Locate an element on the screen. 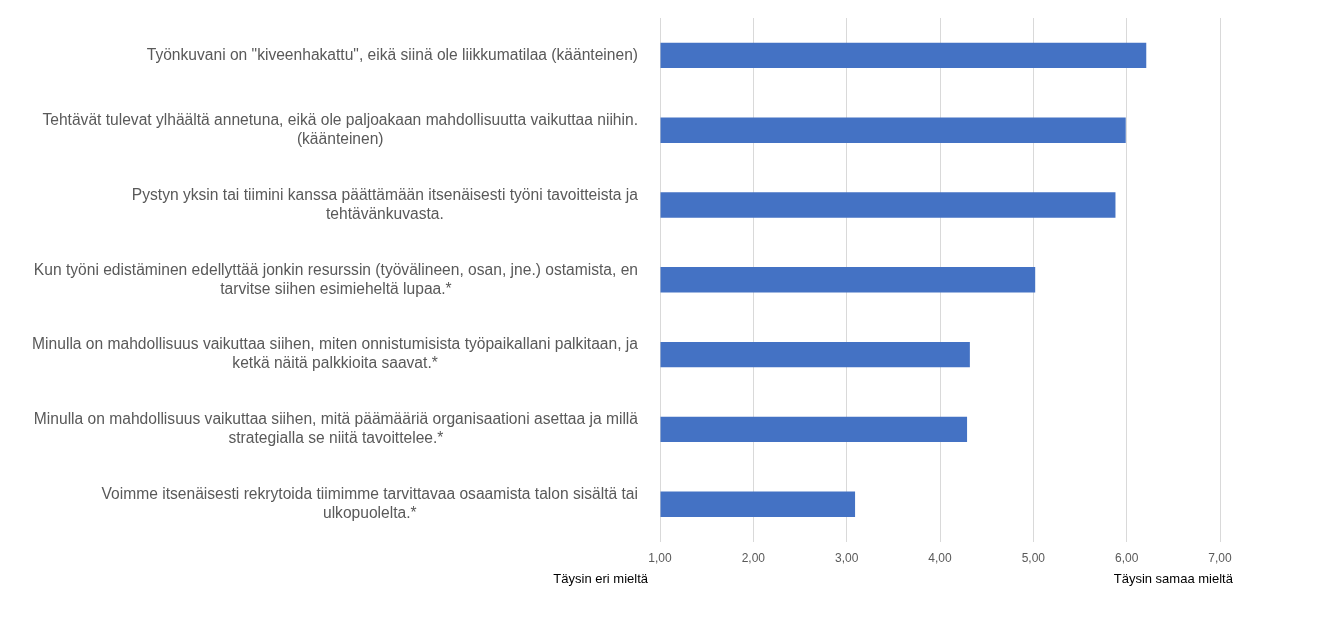  y-tick-label: Minulla on mahdollisuus vaikuttaa siihen, mitä päämääriä organisaationi asettaa ja millä strategialla se niitä tavoittelee.* is located at coordinates (336, 428).